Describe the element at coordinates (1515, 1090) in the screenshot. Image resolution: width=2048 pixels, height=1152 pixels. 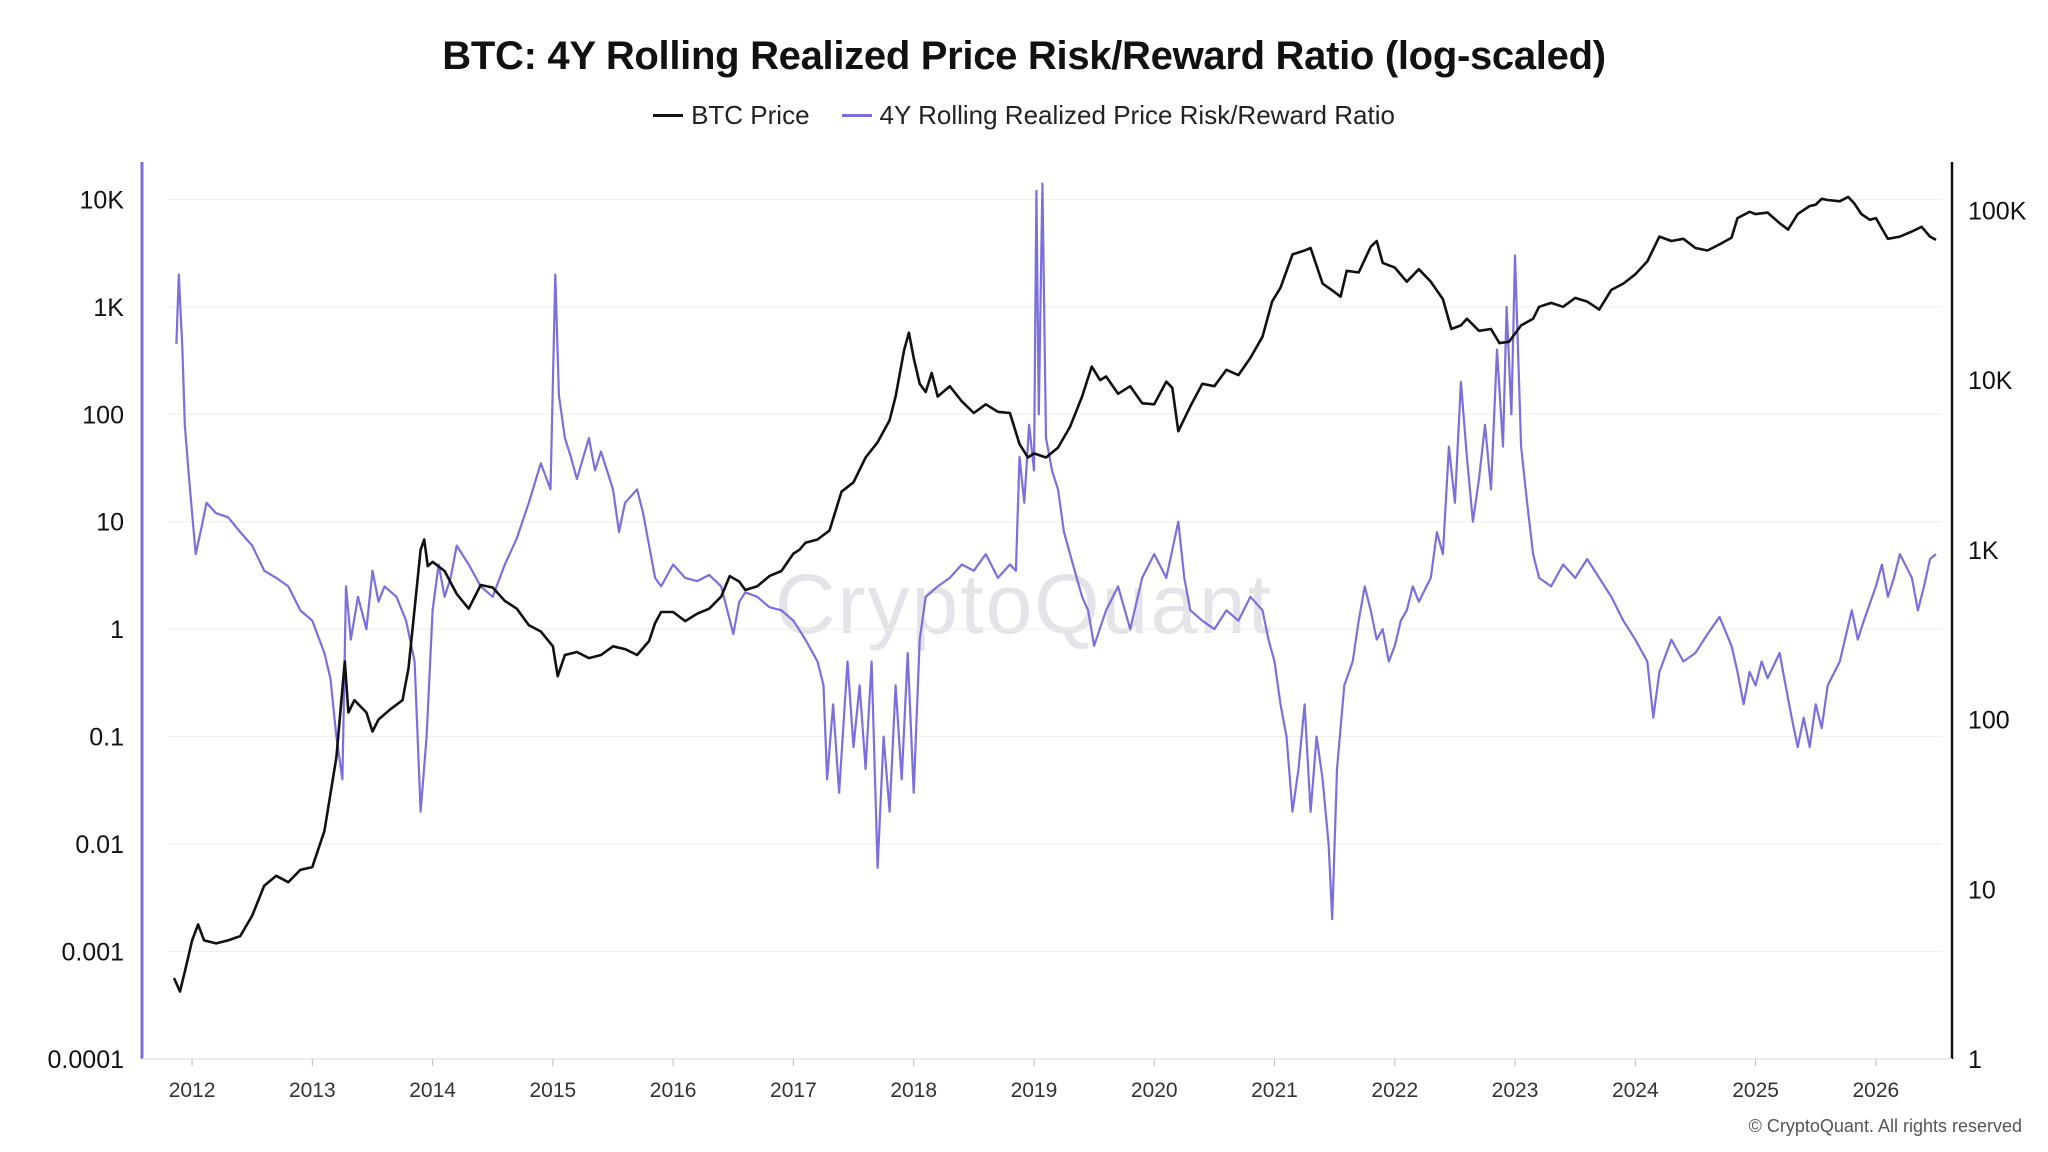
I see `x-tick-label: 2023` at that location.